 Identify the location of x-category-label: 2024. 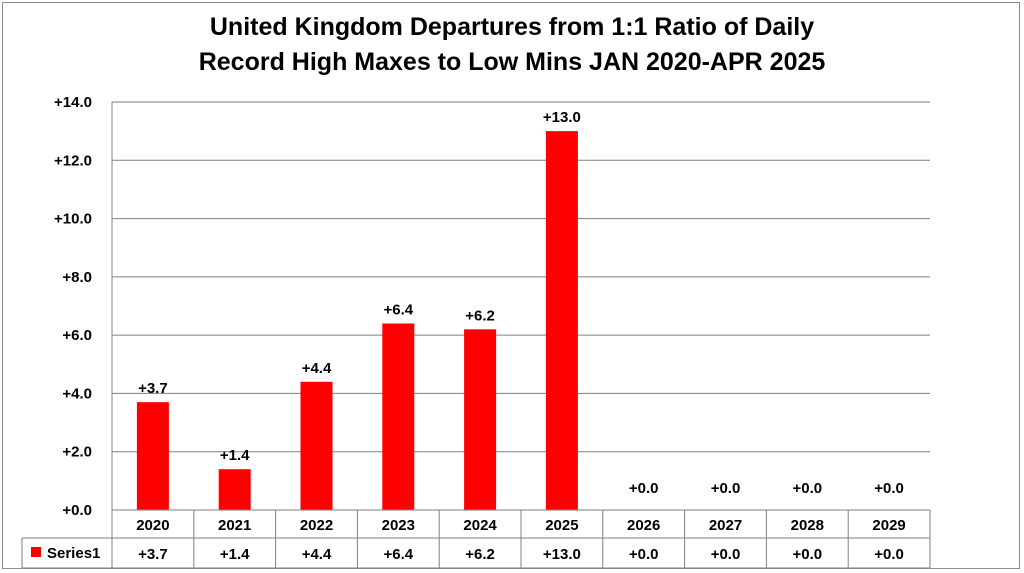
(480, 525).